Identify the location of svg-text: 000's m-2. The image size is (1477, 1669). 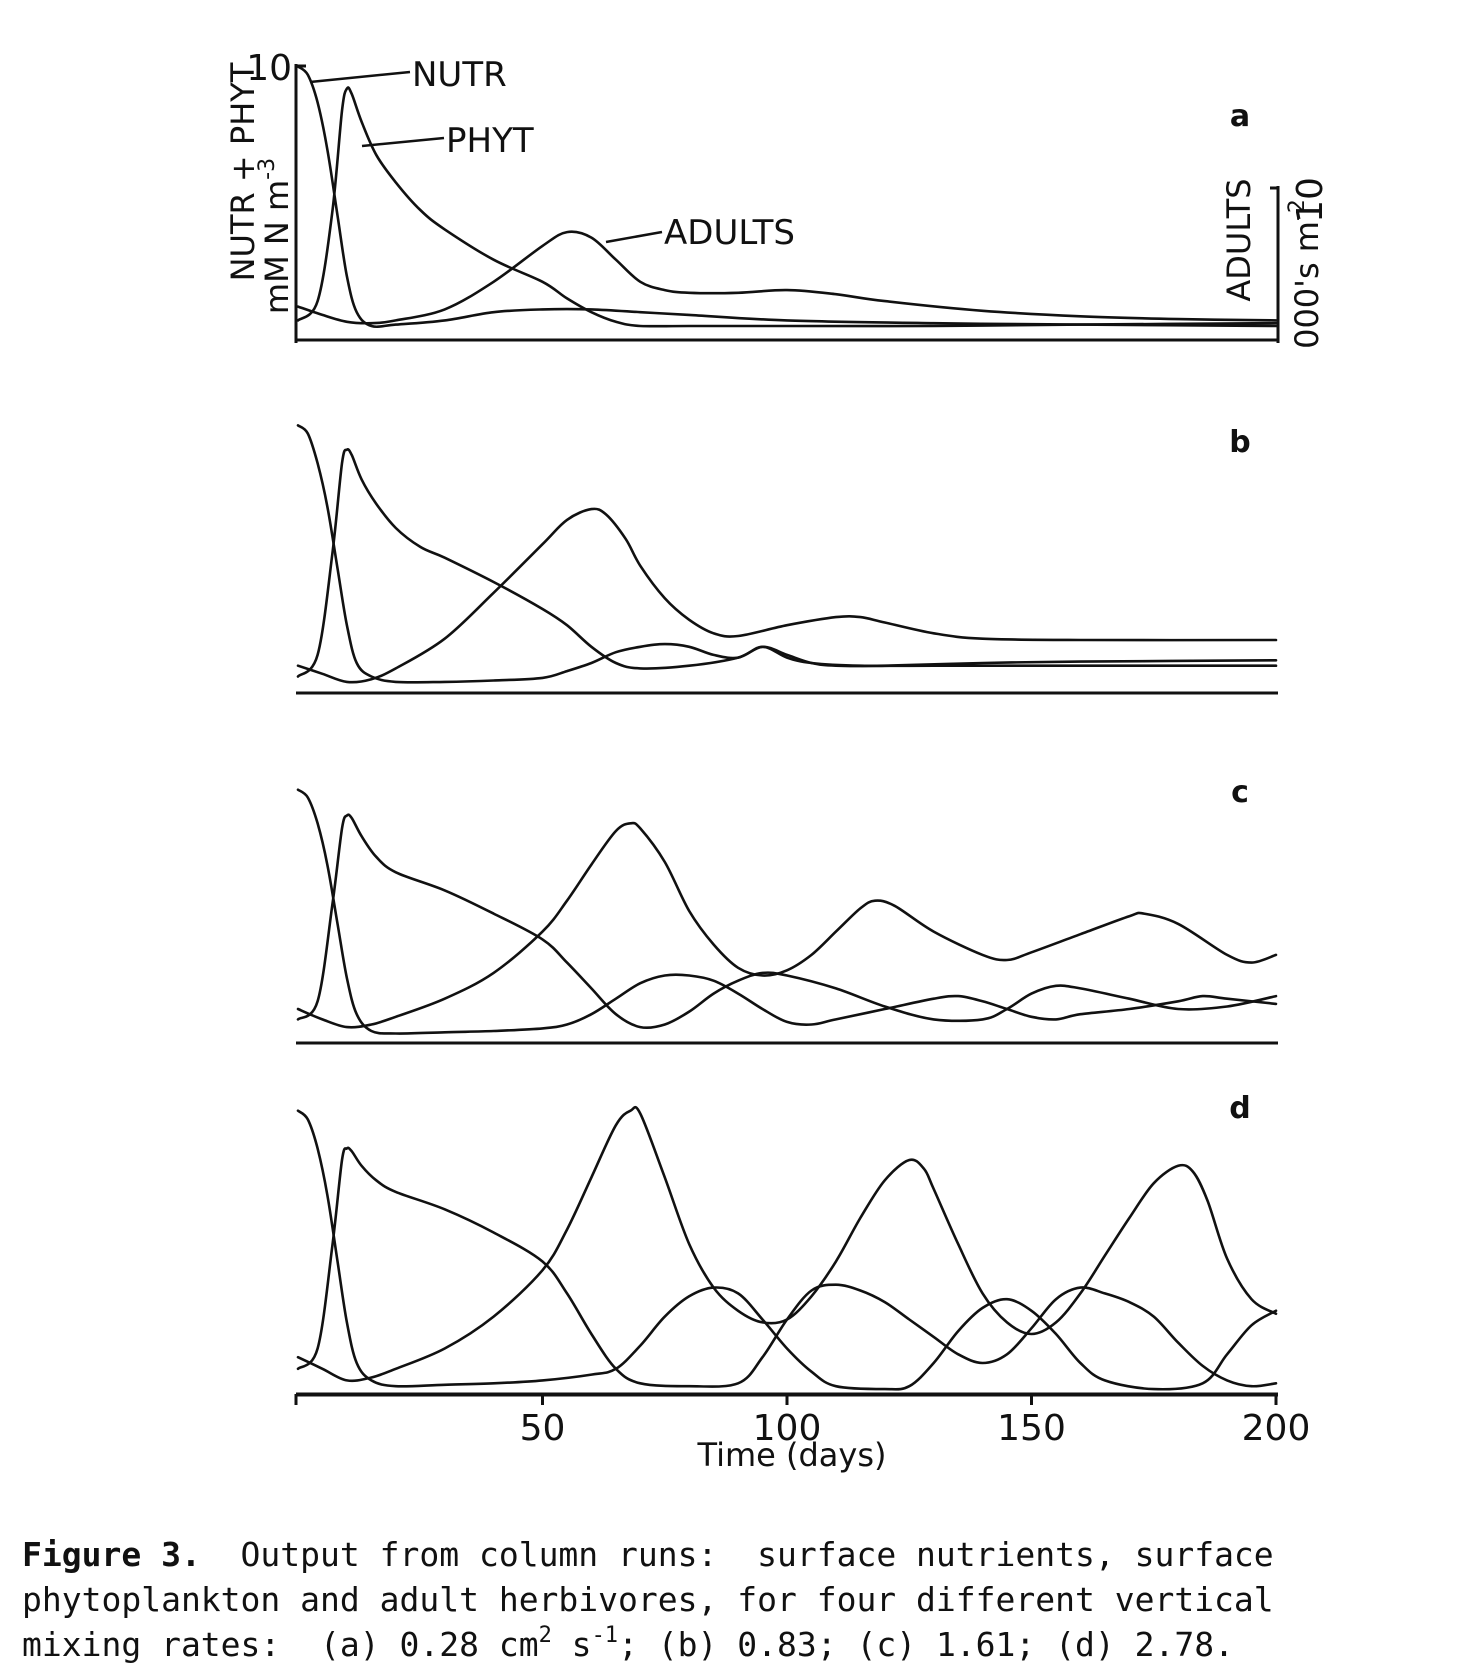
(1305, 274).